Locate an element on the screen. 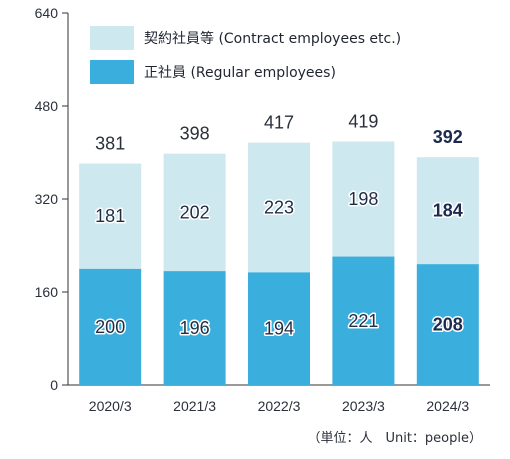  data-label-regular: 196 is located at coordinates (195, 328).